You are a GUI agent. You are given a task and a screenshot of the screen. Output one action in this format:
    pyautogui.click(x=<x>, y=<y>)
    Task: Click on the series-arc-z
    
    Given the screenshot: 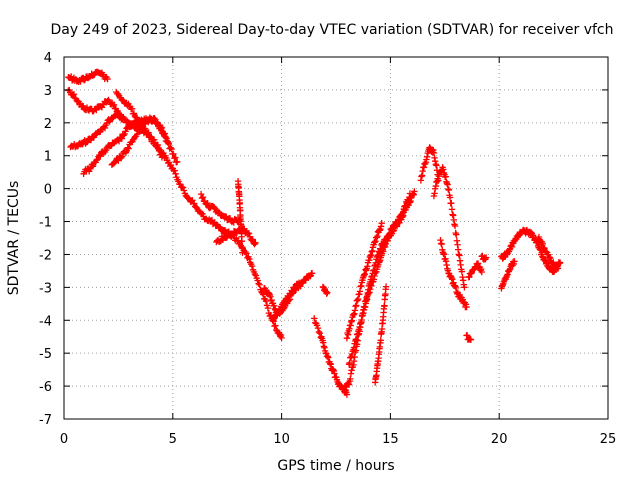 What is the action you would take?
    pyautogui.click(x=508, y=275)
    